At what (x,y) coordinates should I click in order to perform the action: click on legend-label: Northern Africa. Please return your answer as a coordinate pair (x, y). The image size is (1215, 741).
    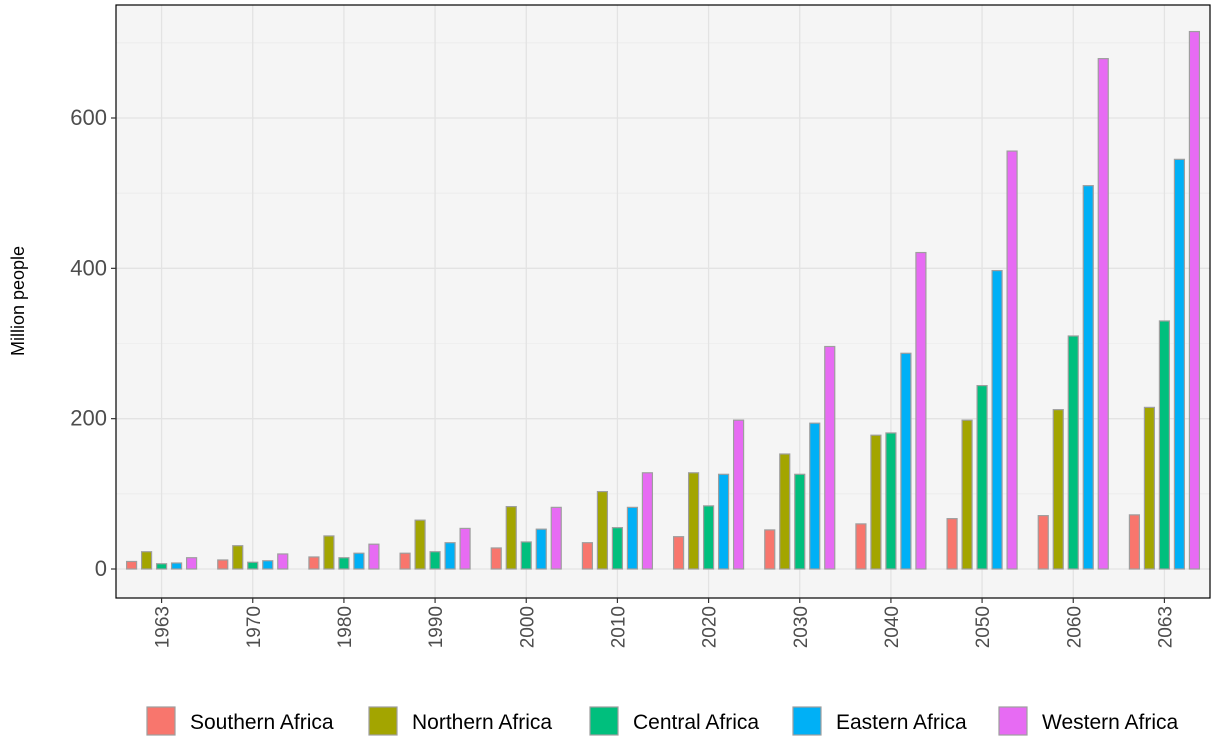
    Looking at the image, I should click on (482, 722).